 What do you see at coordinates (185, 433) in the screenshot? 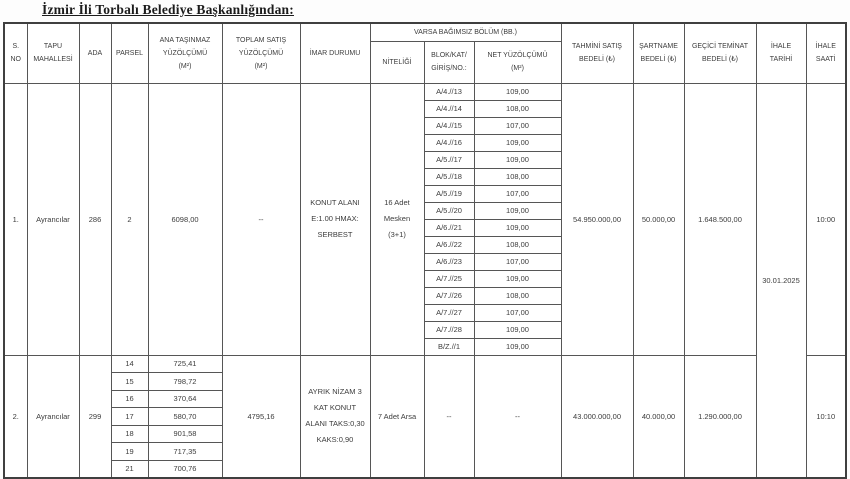
I see `parsel-area-cell: 901,58` at bounding box center [185, 433].